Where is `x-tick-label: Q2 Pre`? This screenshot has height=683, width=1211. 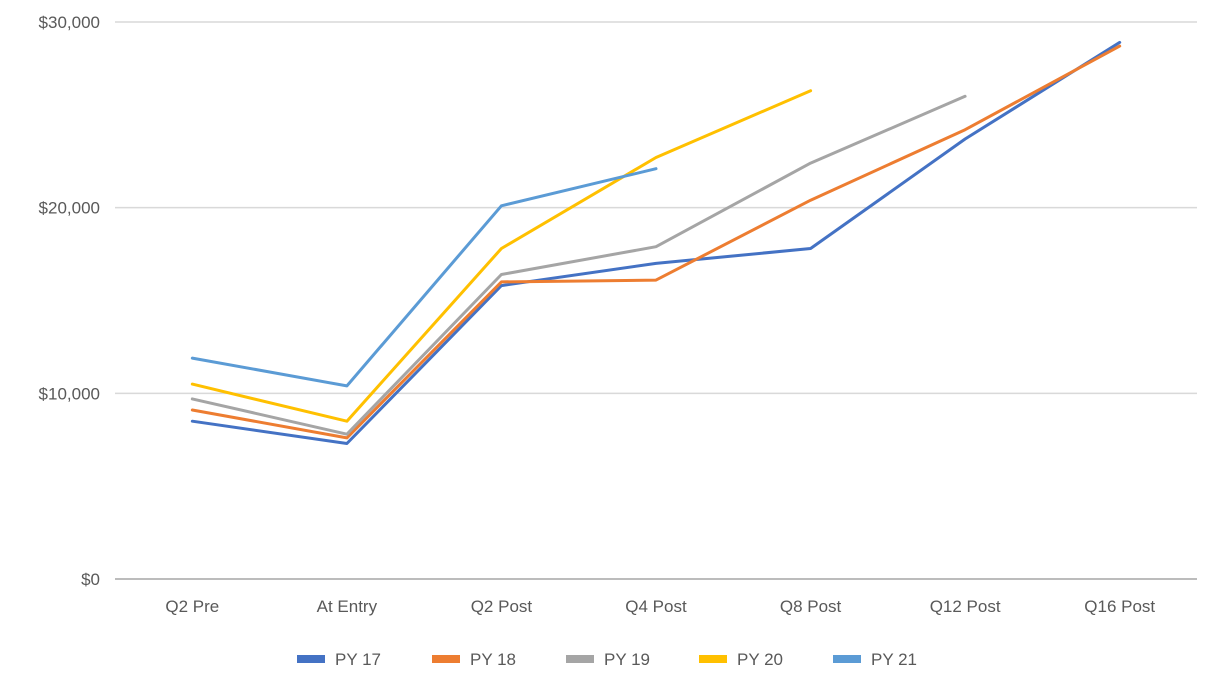 x-tick-label: Q2 Pre is located at coordinates (192, 606).